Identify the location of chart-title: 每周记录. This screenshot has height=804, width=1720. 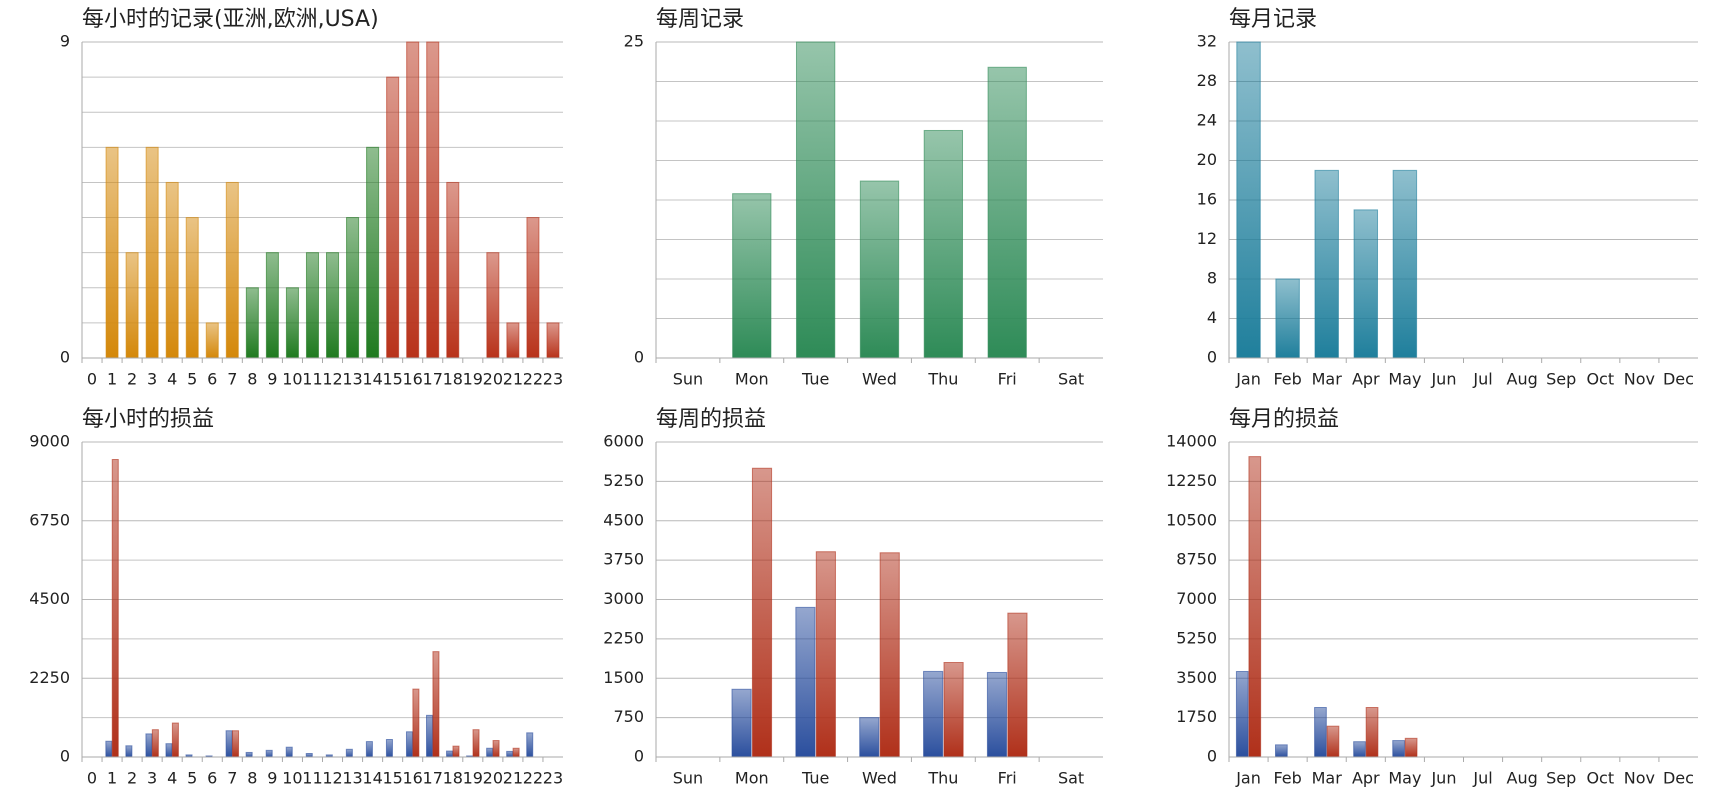
(700, 19).